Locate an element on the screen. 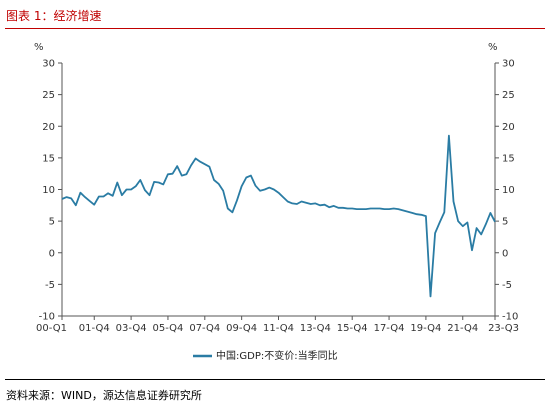 The image size is (550, 414). left-y-tick-label: -5 is located at coordinates (50, 285).